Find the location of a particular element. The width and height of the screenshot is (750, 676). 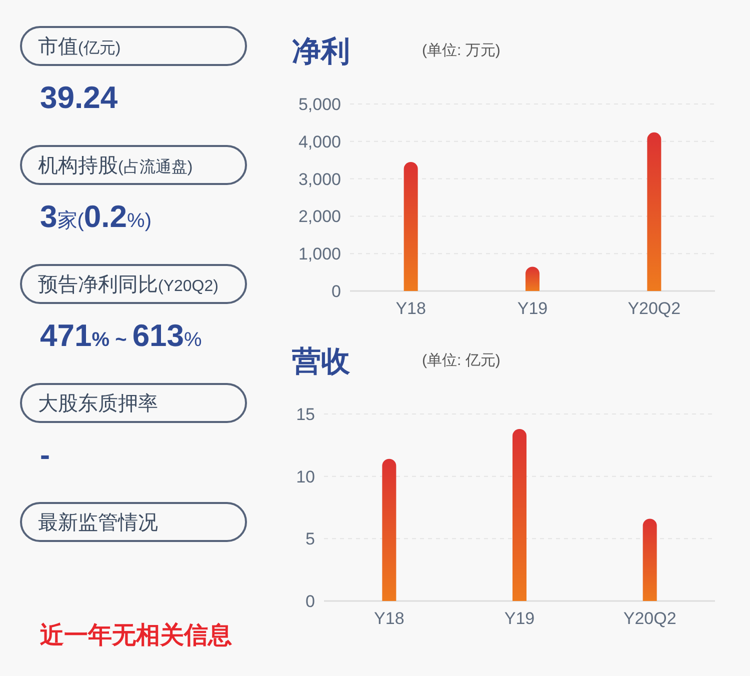

text: 预告净利同比(Y20Q2) is located at coordinates (128, 285).